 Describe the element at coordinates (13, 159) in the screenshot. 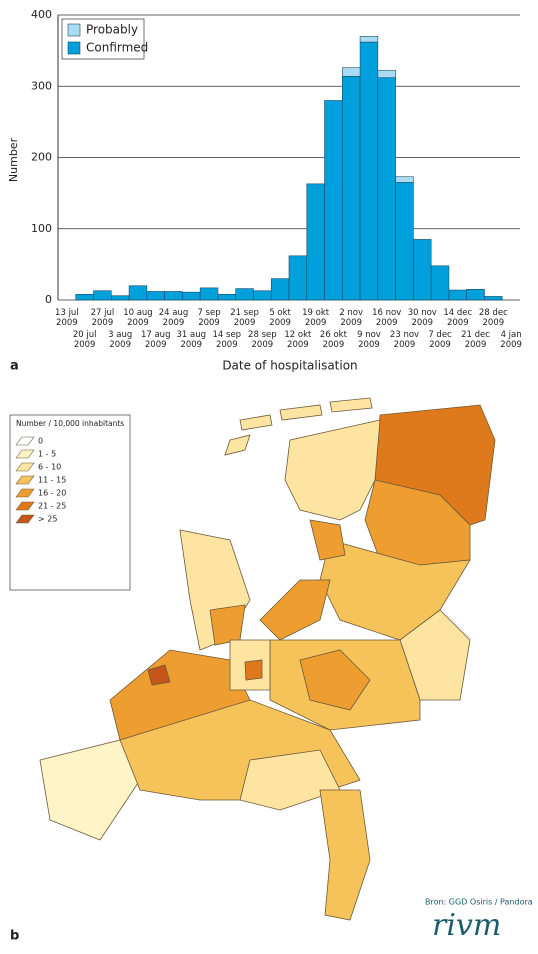

I see `y-axis-label: Number` at that location.